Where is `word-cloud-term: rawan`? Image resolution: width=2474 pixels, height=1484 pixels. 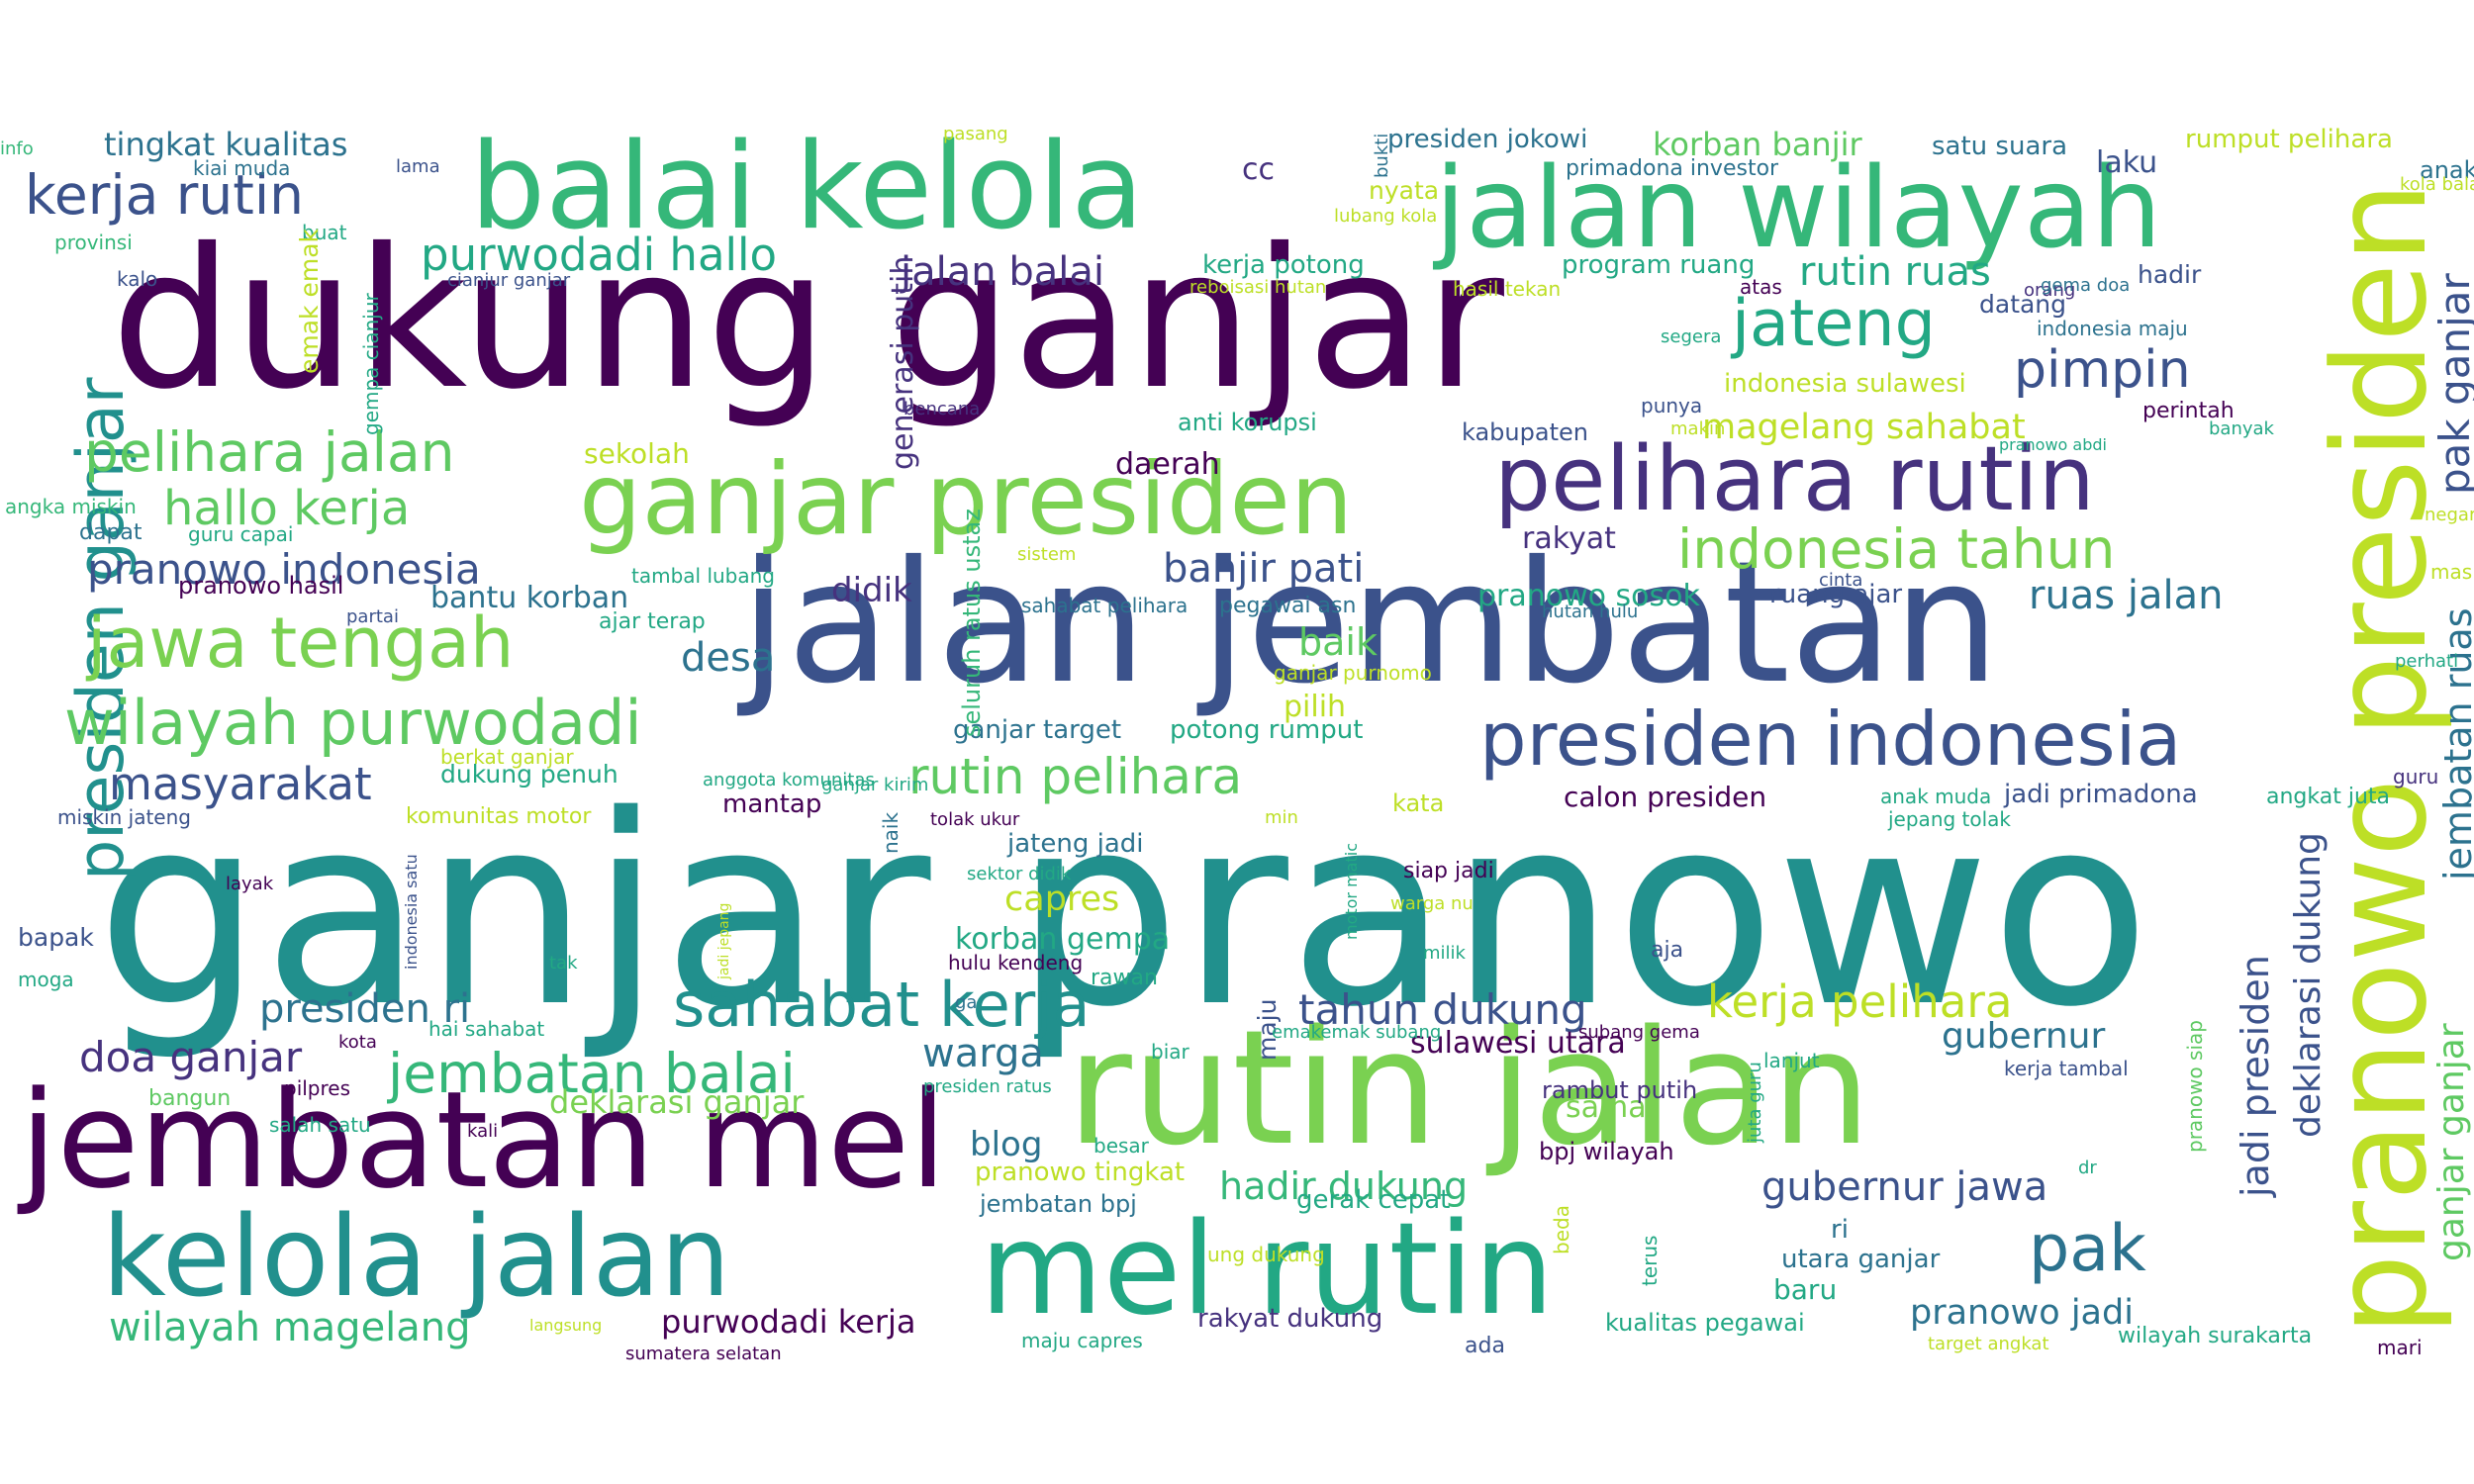
word-cloud-term: rawan is located at coordinates (1125, 978).